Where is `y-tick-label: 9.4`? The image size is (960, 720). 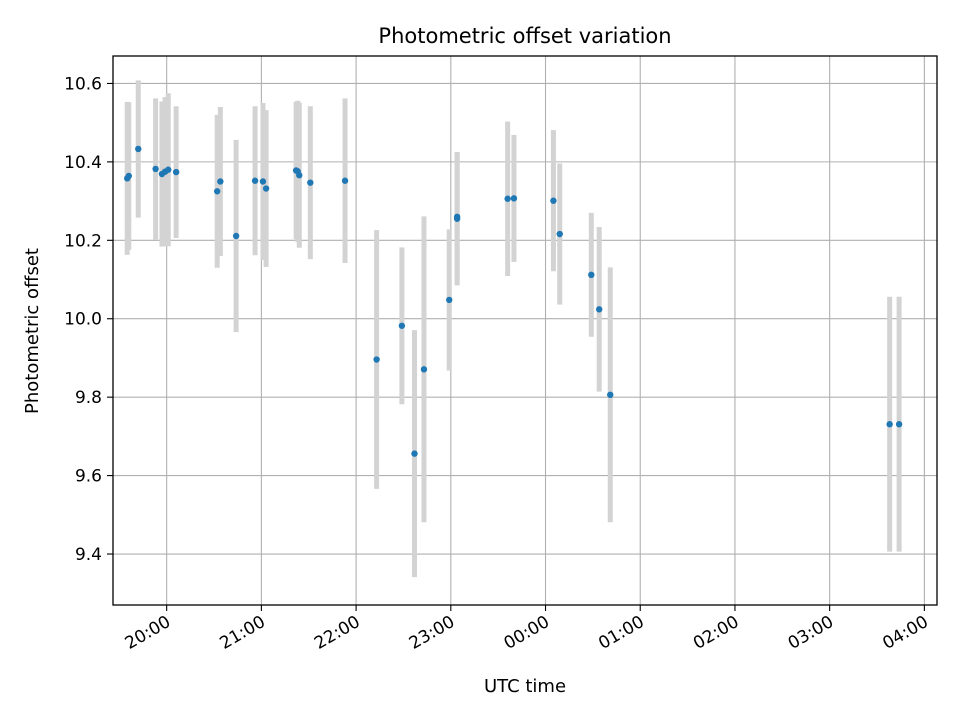
y-tick-label: 9.4 is located at coordinates (88, 555).